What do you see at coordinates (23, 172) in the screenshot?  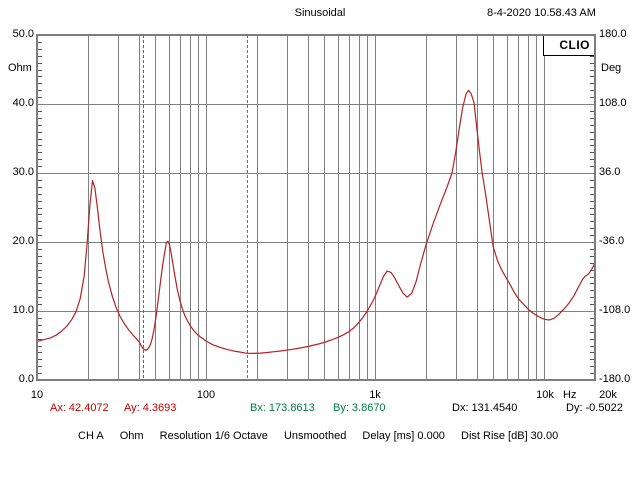 I see `y-left-tick-30: 30.0` at bounding box center [23, 172].